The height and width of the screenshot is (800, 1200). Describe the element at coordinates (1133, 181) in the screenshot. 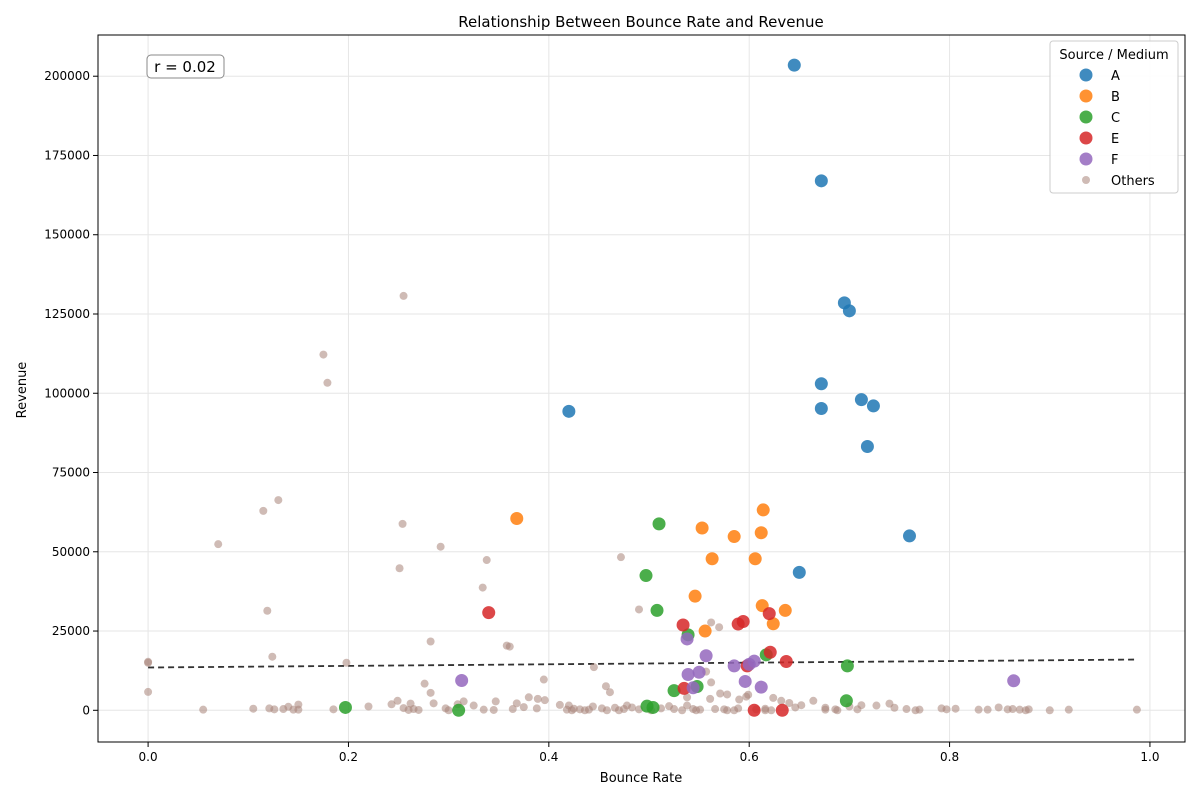

I see `legend-label: Others` at that location.